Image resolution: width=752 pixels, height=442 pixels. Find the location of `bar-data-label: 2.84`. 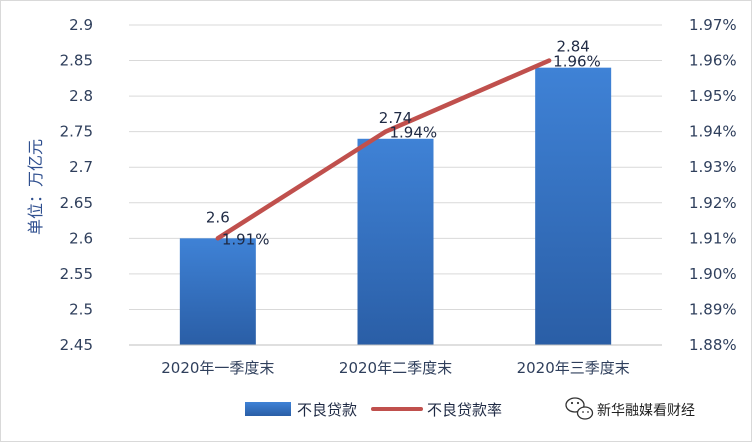

bar-data-label: 2.84 is located at coordinates (572, 47).